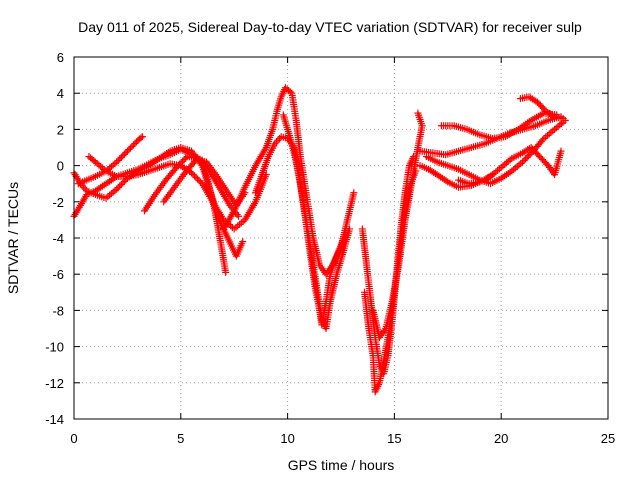 Image resolution: width=640 pixels, height=480 pixels. I want to click on y-tick-label: -12, so click(54, 383).